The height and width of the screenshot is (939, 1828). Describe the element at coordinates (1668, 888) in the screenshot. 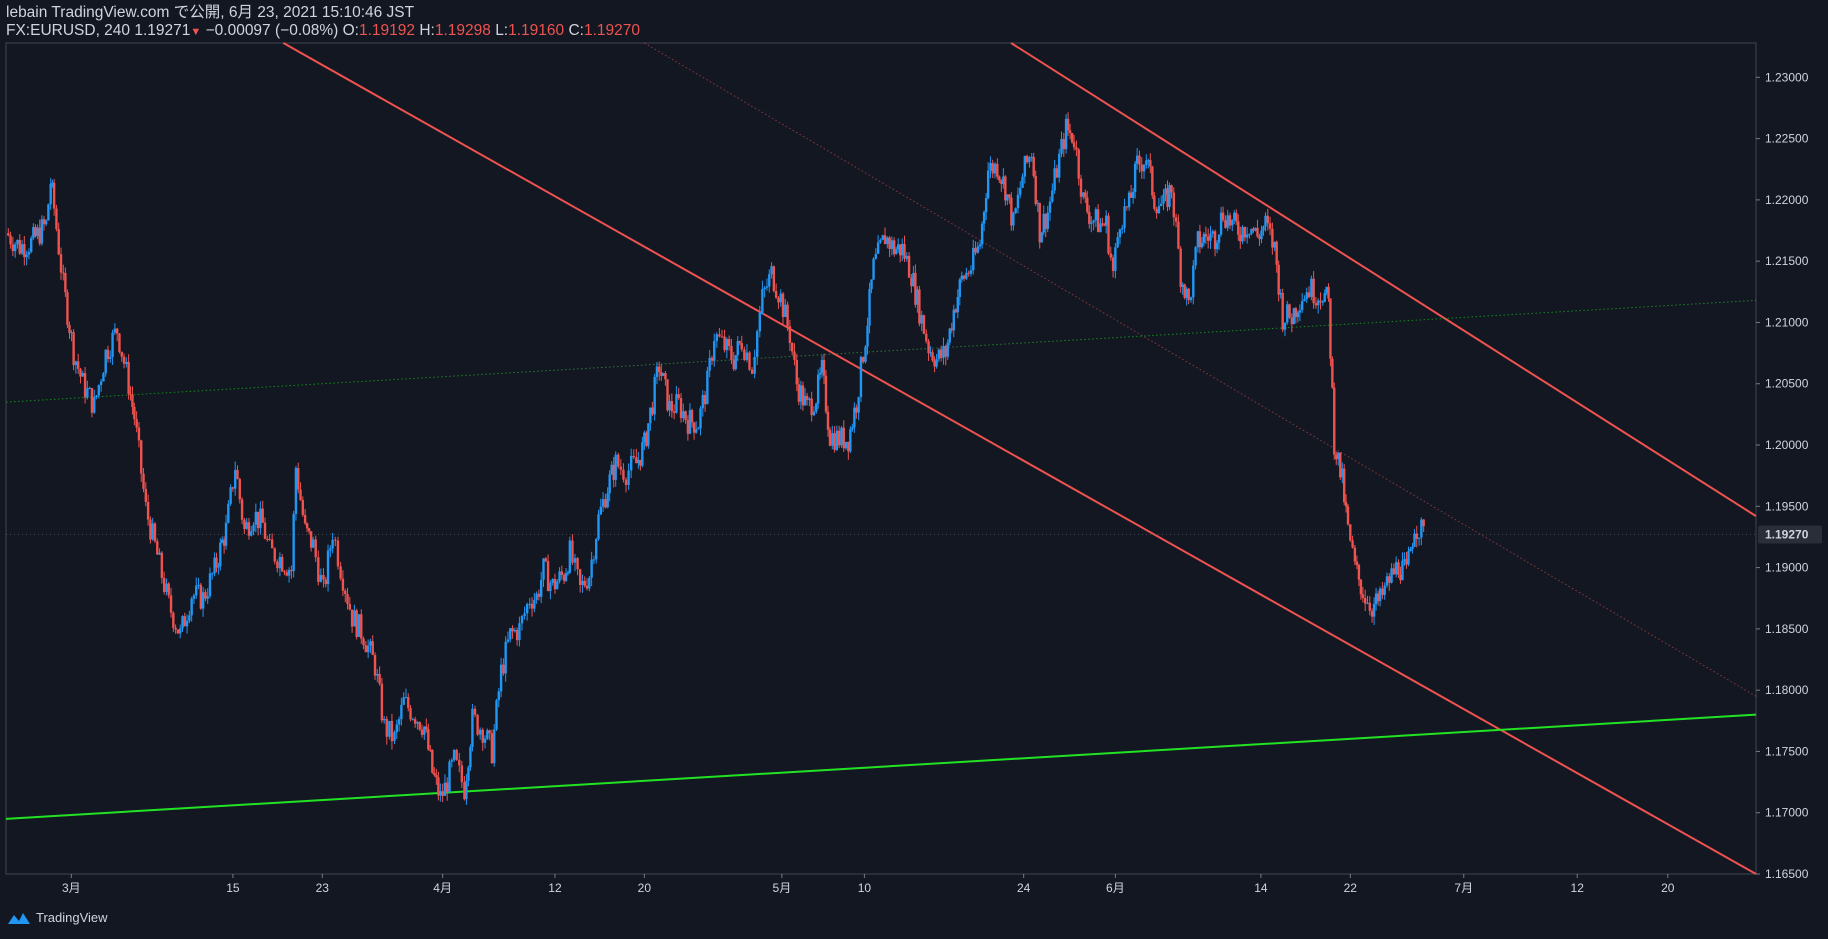

I see `time-tick-label: 20` at that location.